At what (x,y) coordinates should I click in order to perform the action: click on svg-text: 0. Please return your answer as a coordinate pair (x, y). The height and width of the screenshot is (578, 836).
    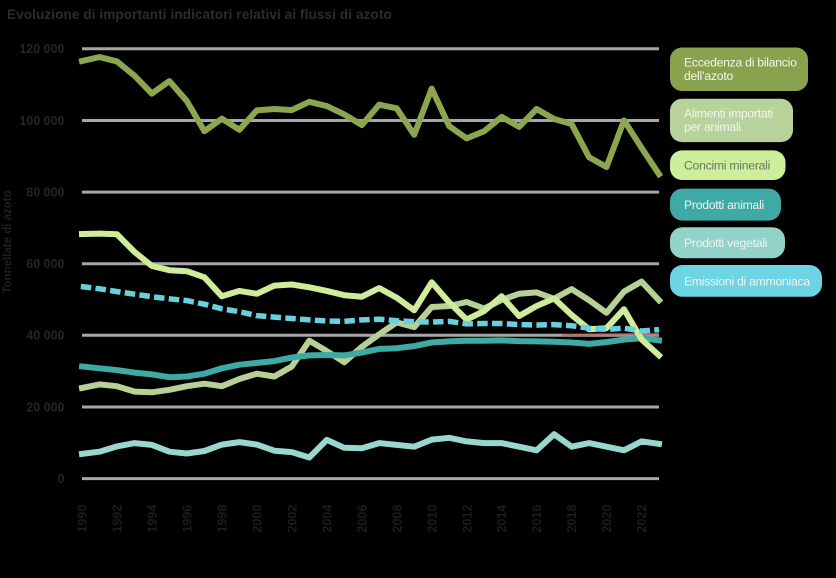
    Looking at the image, I should click on (61, 479).